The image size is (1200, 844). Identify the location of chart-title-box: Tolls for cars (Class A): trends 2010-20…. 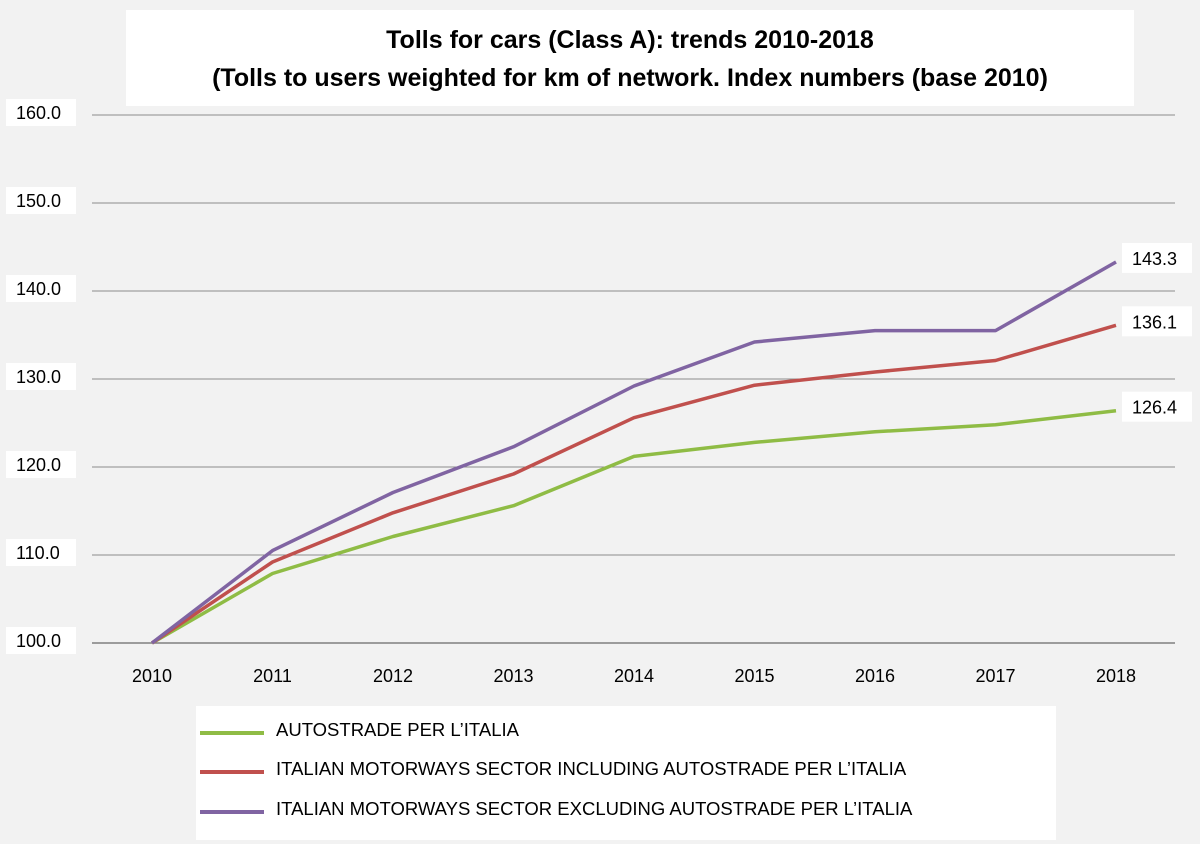
(630, 58).